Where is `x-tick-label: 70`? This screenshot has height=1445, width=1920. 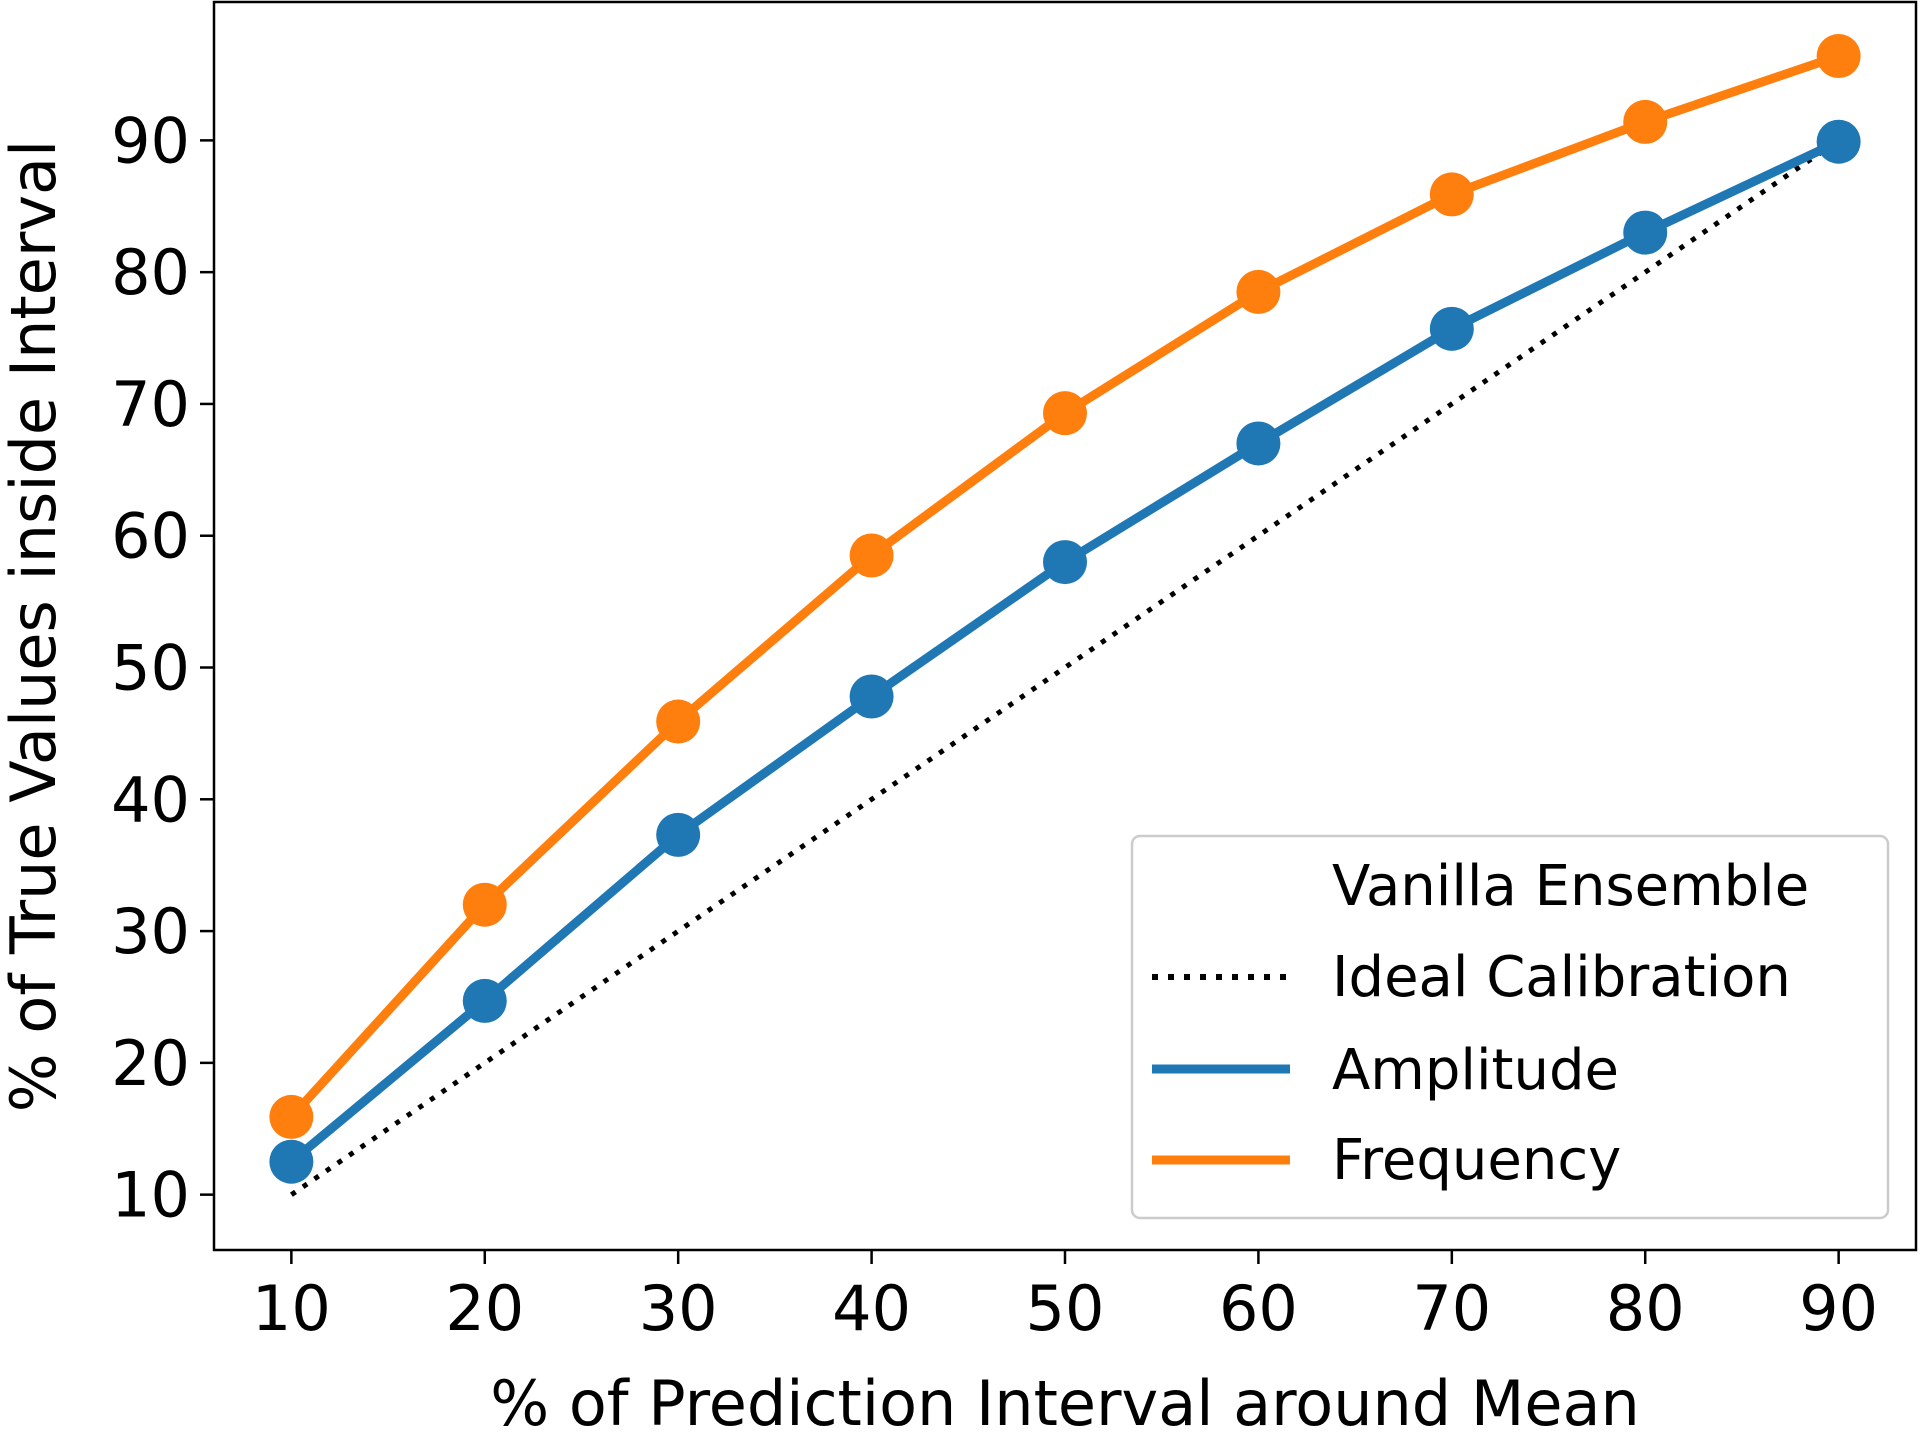 x-tick-label: 70 is located at coordinates (1451, 1308).